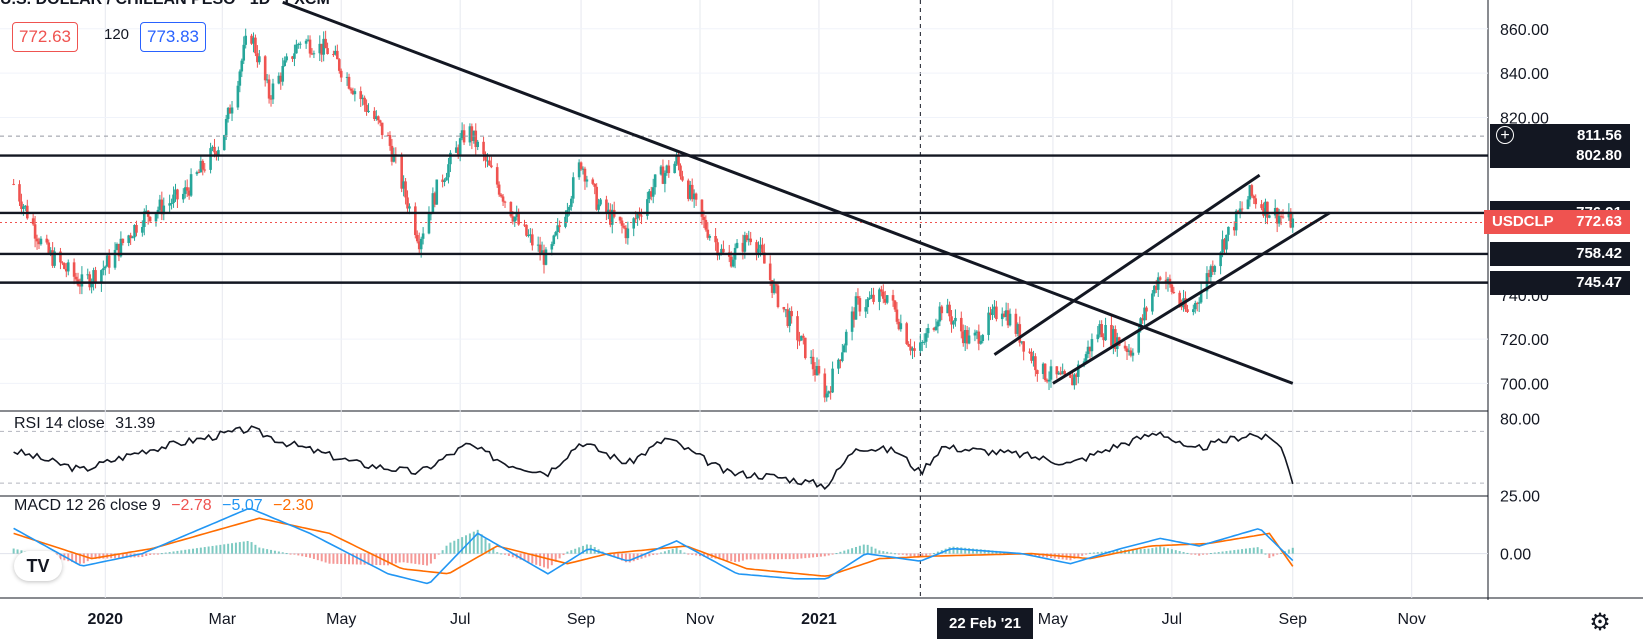 The height and width of the screenshot is (639, 1643). Describe the element at coordinates (1600, 622) in the screenshot. I see `gear-icon: ⚙` at that location.